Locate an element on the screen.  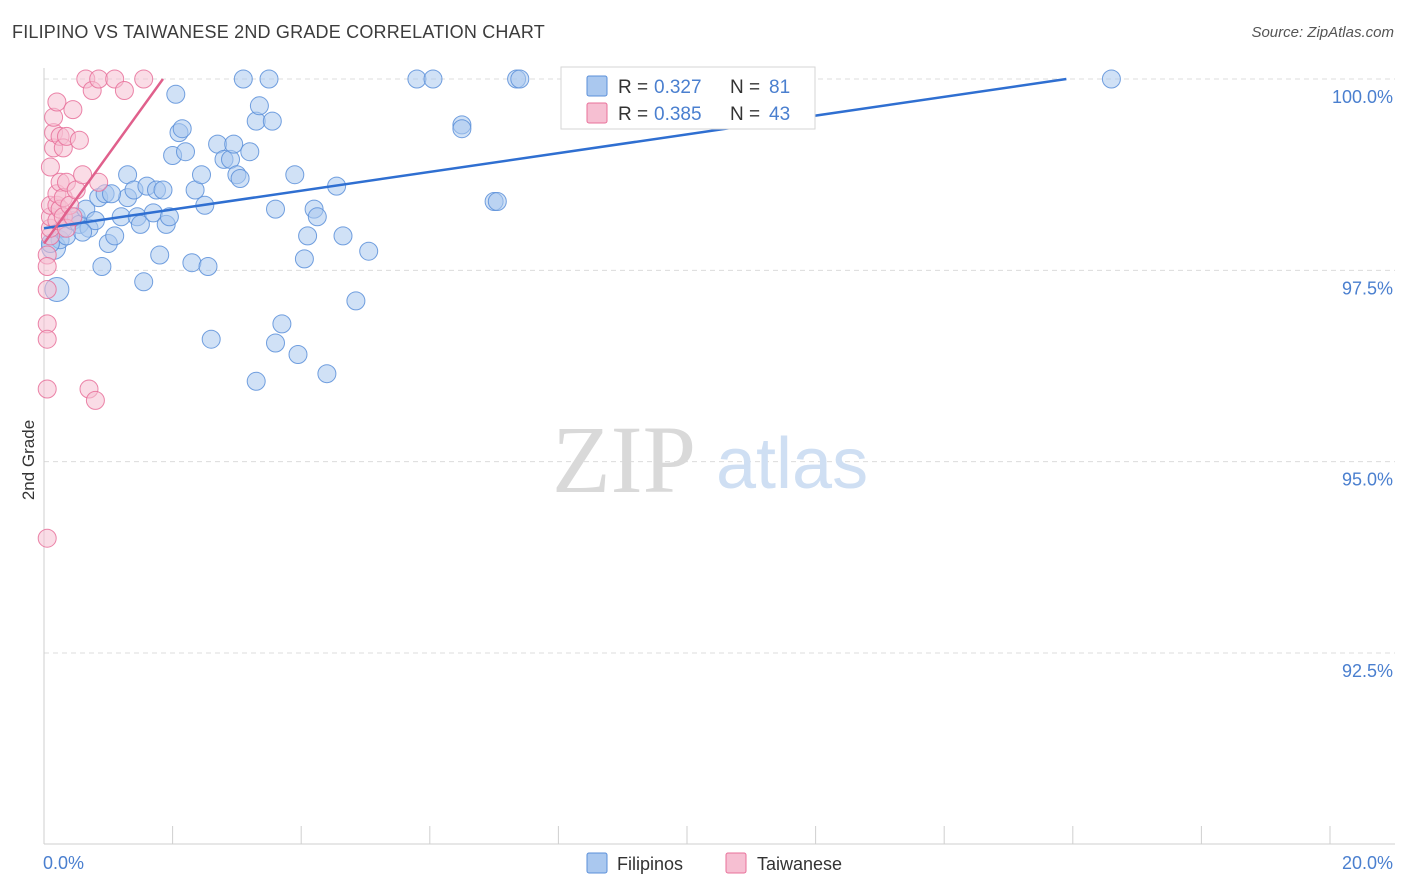
watermark-atlas: atlas is located at coordinates (792, 464).